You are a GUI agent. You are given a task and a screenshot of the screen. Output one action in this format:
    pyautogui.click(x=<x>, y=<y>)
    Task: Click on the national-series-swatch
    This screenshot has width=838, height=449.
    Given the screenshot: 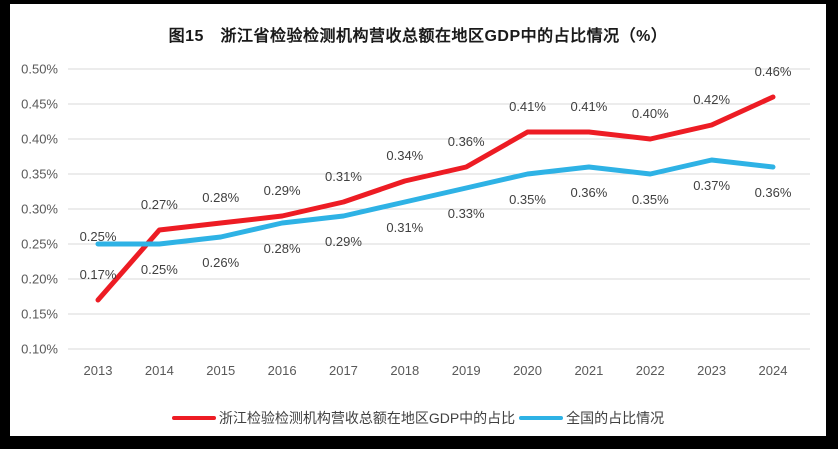 What is the action you would take?
    pyautogui.click(x=541, y=418)
    